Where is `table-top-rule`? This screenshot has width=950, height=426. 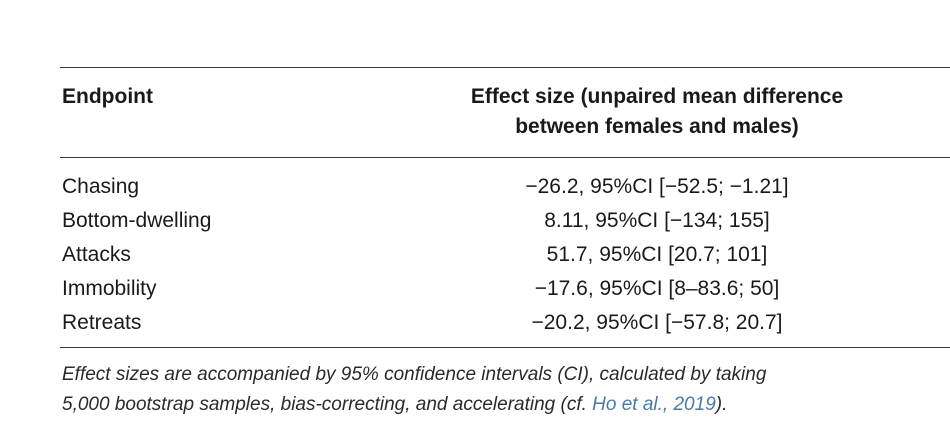 table-top-rule is located at coordinates (505, 67).